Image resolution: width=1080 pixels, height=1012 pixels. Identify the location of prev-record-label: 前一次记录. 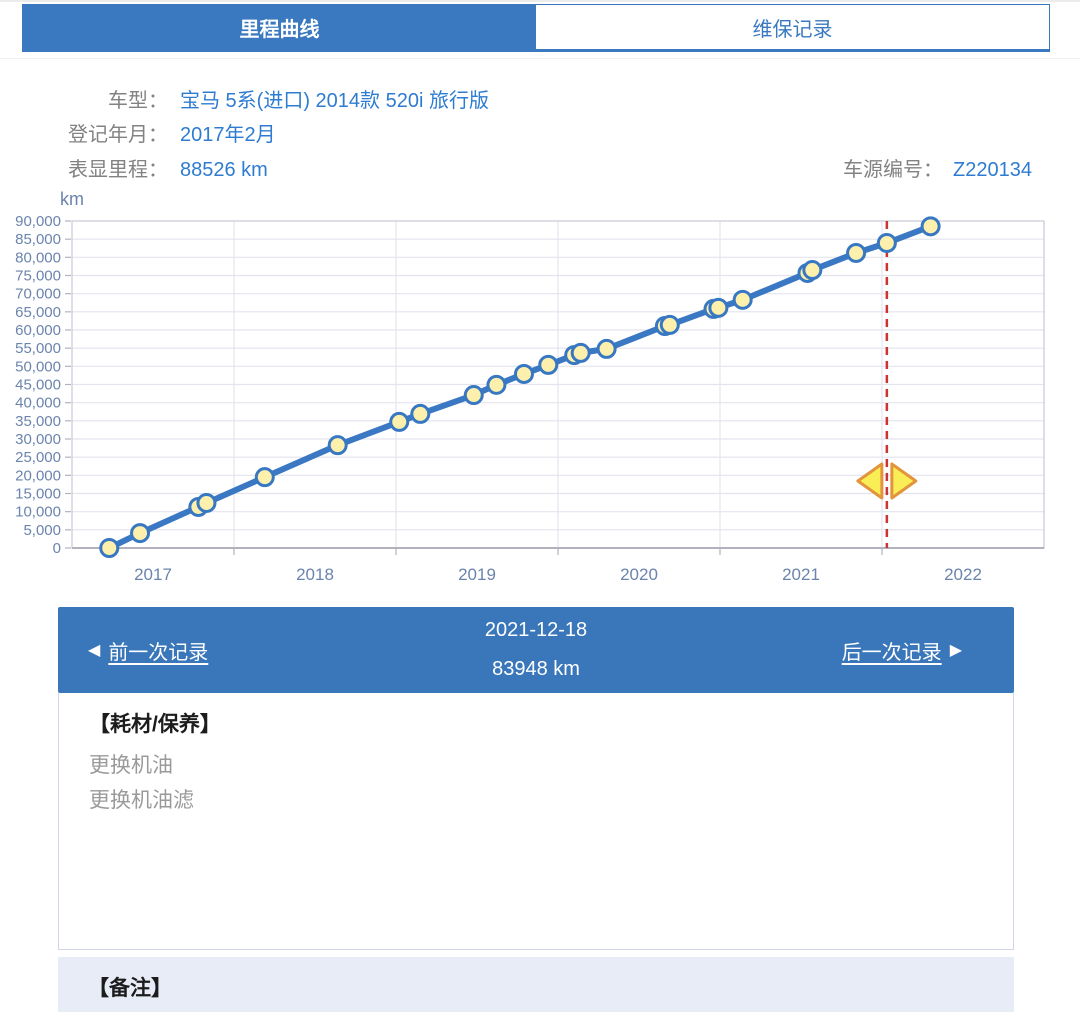
(158, 652).